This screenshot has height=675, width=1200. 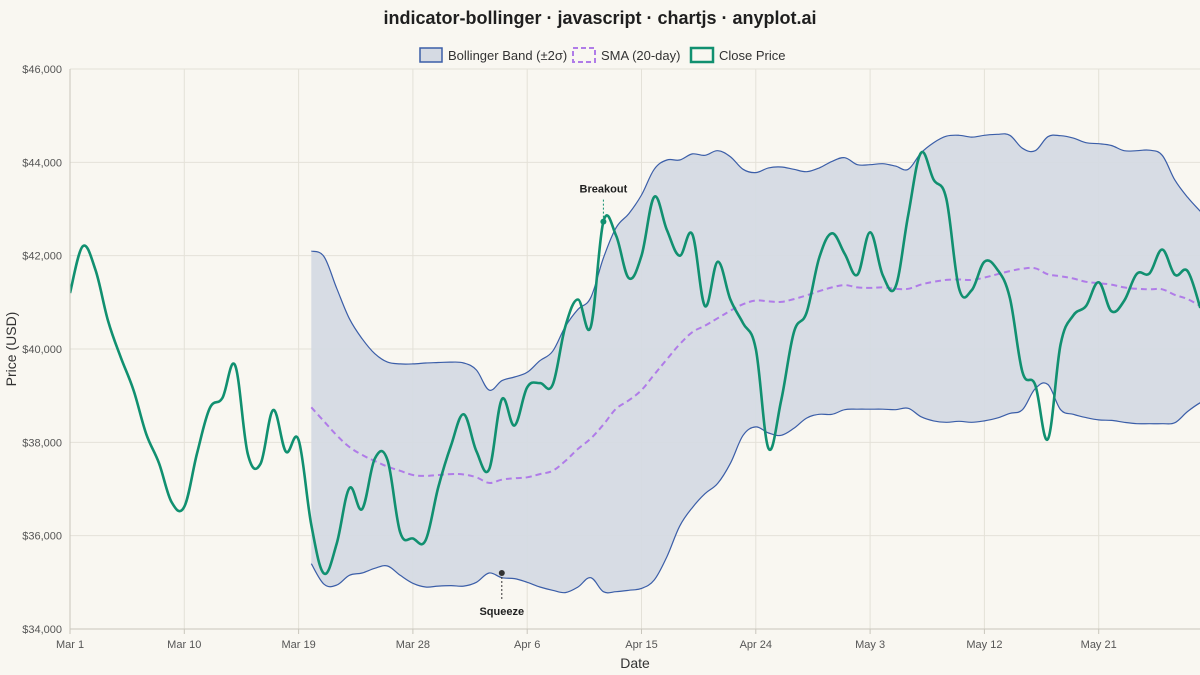 I want to click on legend-label-sma: SMA (20-day), so click(x=640, y=55).